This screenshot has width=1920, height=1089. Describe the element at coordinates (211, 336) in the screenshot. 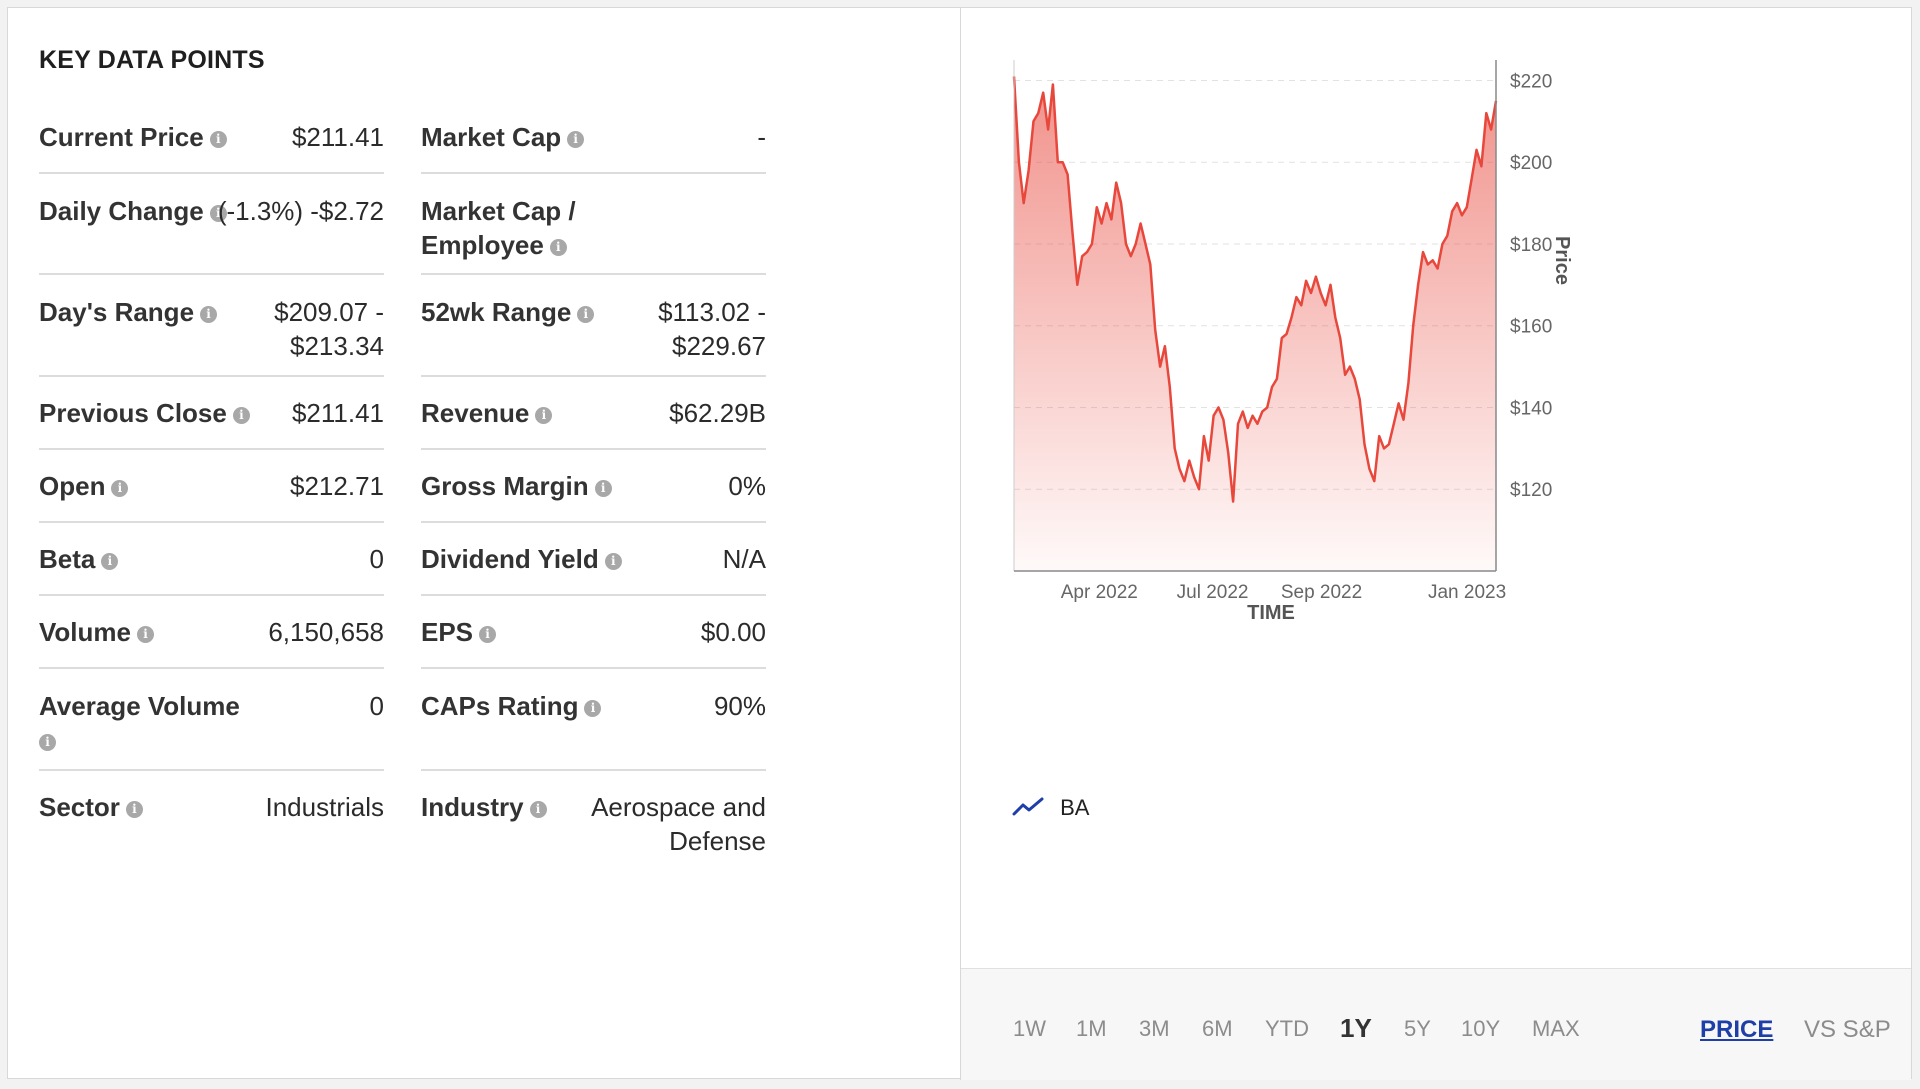

I see `metric-days-range: Day's Range i $209.07 - $213.34` at that location.